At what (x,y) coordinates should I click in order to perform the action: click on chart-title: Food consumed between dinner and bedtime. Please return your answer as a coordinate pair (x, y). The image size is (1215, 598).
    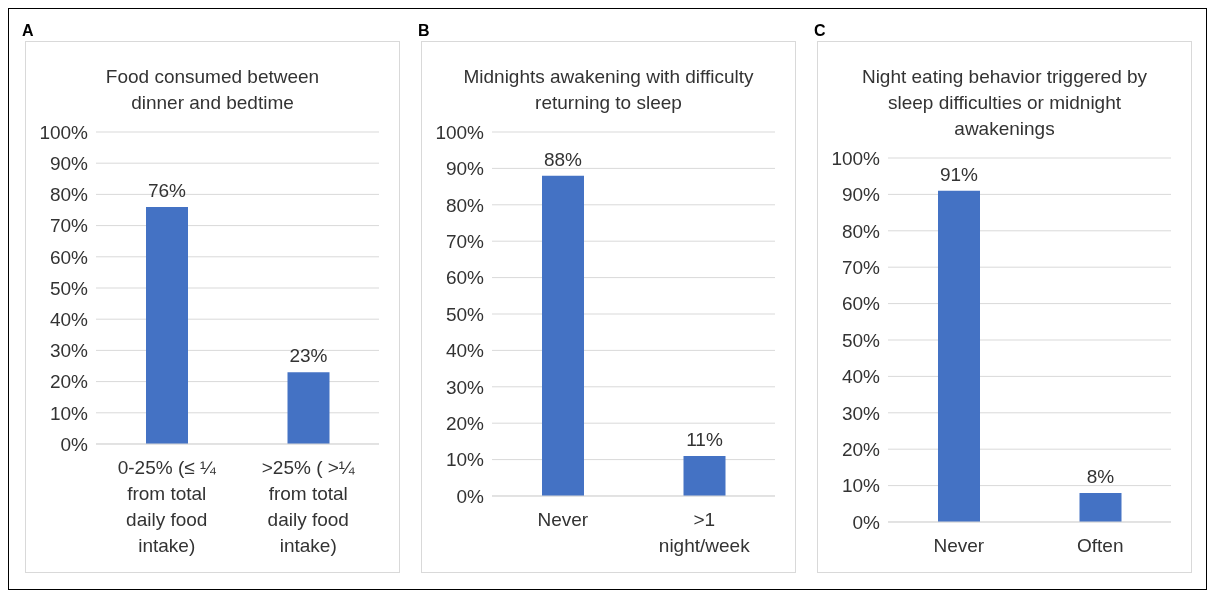
    Looking at the image, I should click on (212, 90).